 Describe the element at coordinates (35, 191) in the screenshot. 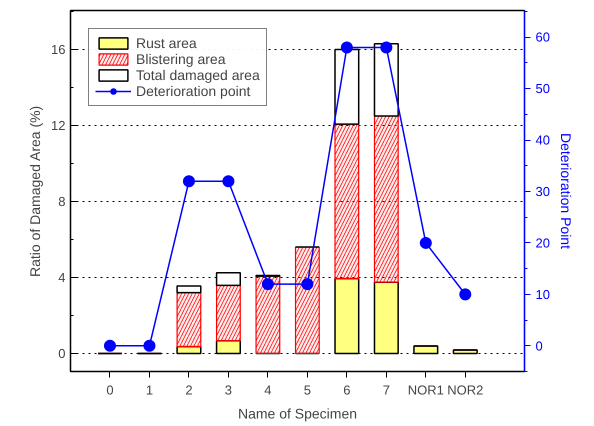

I see `y-axis-title: Ratio of Damaged Area (%)` at that location.